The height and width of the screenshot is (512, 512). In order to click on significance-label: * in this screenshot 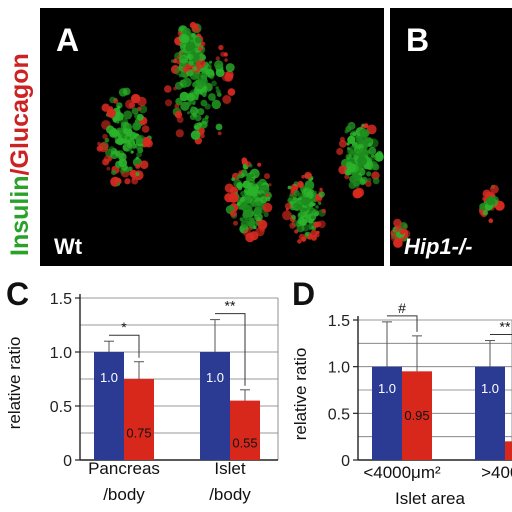, I will do `click(124, 327)`.